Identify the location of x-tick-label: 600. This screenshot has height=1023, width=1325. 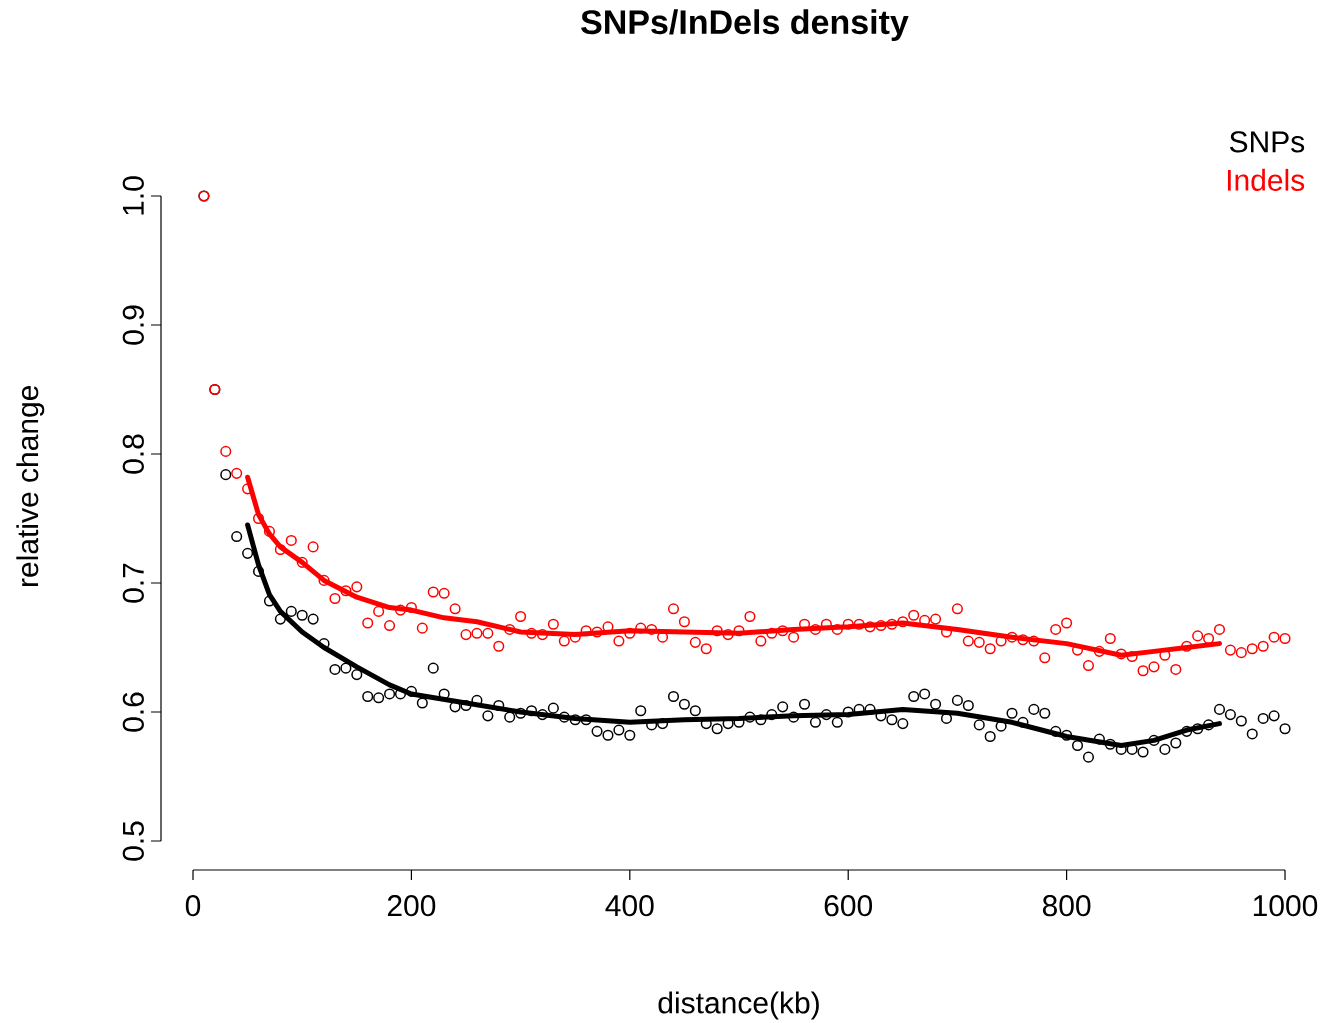
(848, 906).